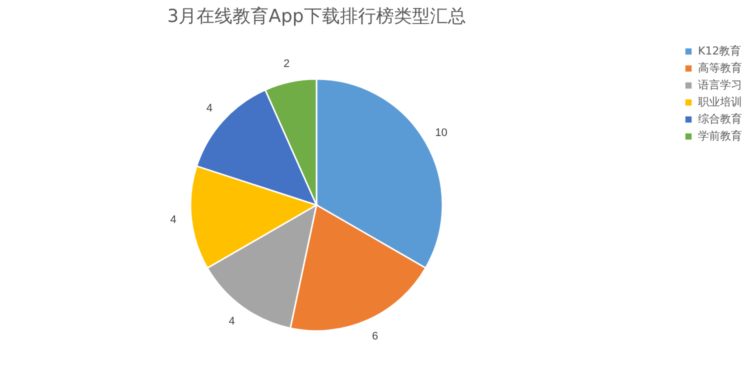 The image size is (752, 374). Describe the element at coordinates (720, 136) in the screenshot. I see `legend-label: 学前教育` at that location.